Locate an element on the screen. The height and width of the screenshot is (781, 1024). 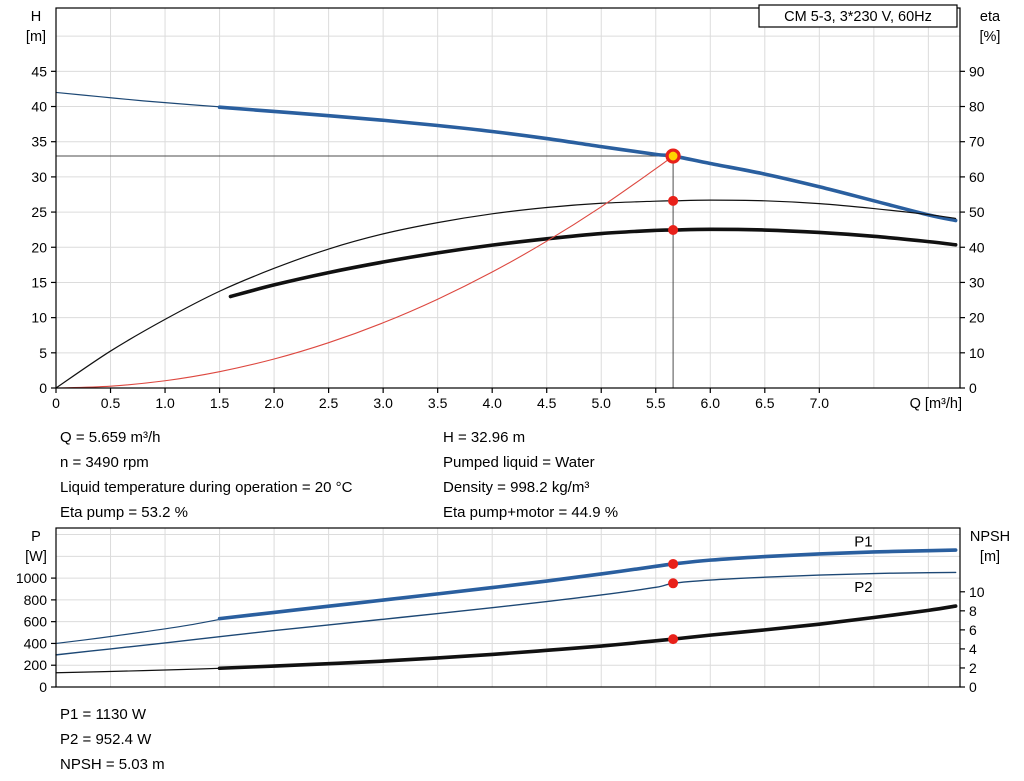
p2-point is located at coordinates (673, 583).